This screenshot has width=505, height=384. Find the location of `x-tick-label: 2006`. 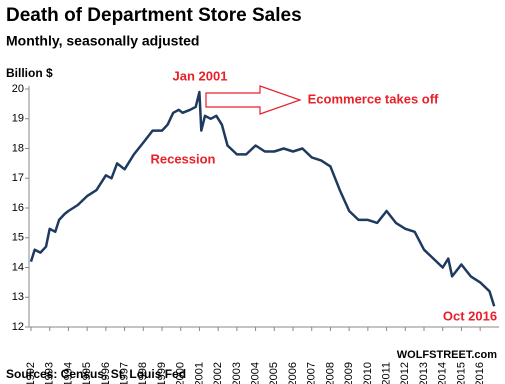

x-tick-label: 2006 is located at coordinates (293, 373).